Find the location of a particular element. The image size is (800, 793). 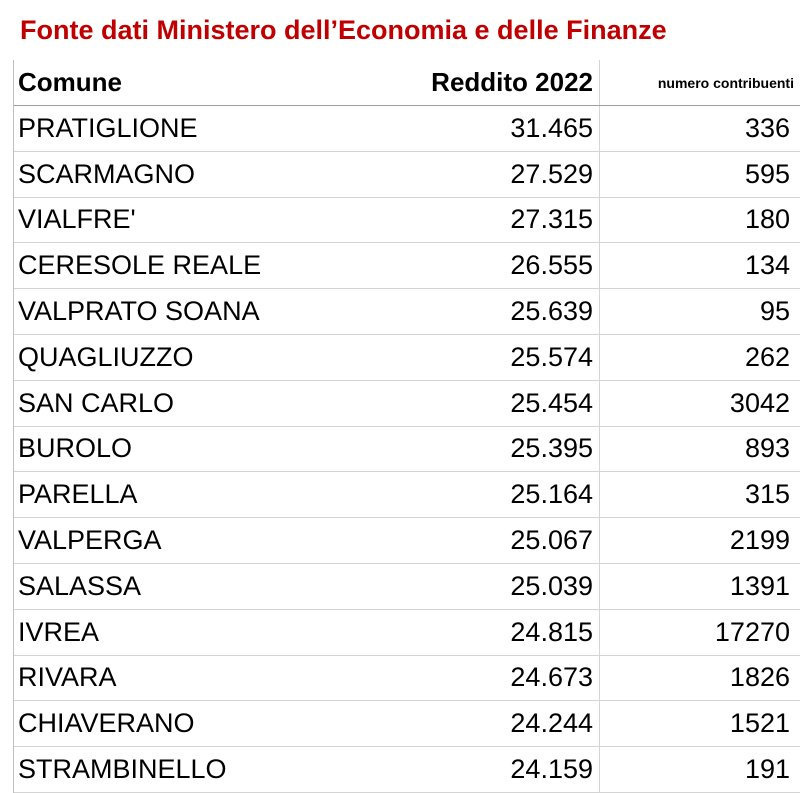

table-cell: 25.164 is located at coordinates (497, 495).